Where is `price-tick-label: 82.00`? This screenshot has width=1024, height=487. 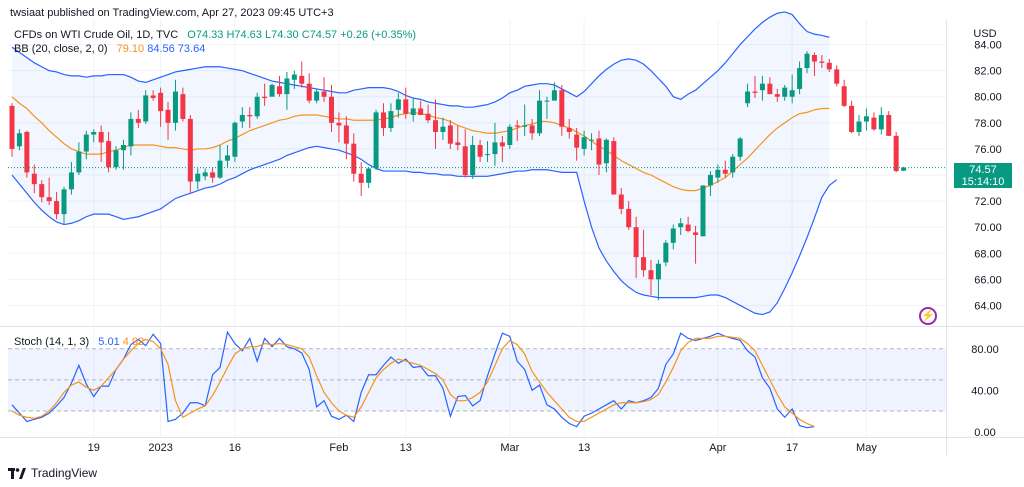 price-tick-label: 82.00 is located at coordinates (988, 72).